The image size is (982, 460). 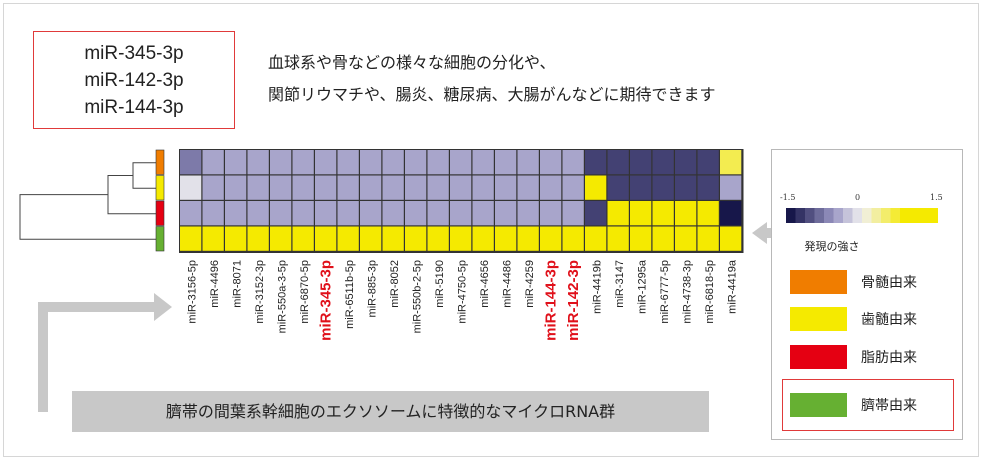 What do you see at coordinates (853, 405) in the screenshot?
I see `source-legend-item: 臍帯由来` at bounding box center [853, 405].